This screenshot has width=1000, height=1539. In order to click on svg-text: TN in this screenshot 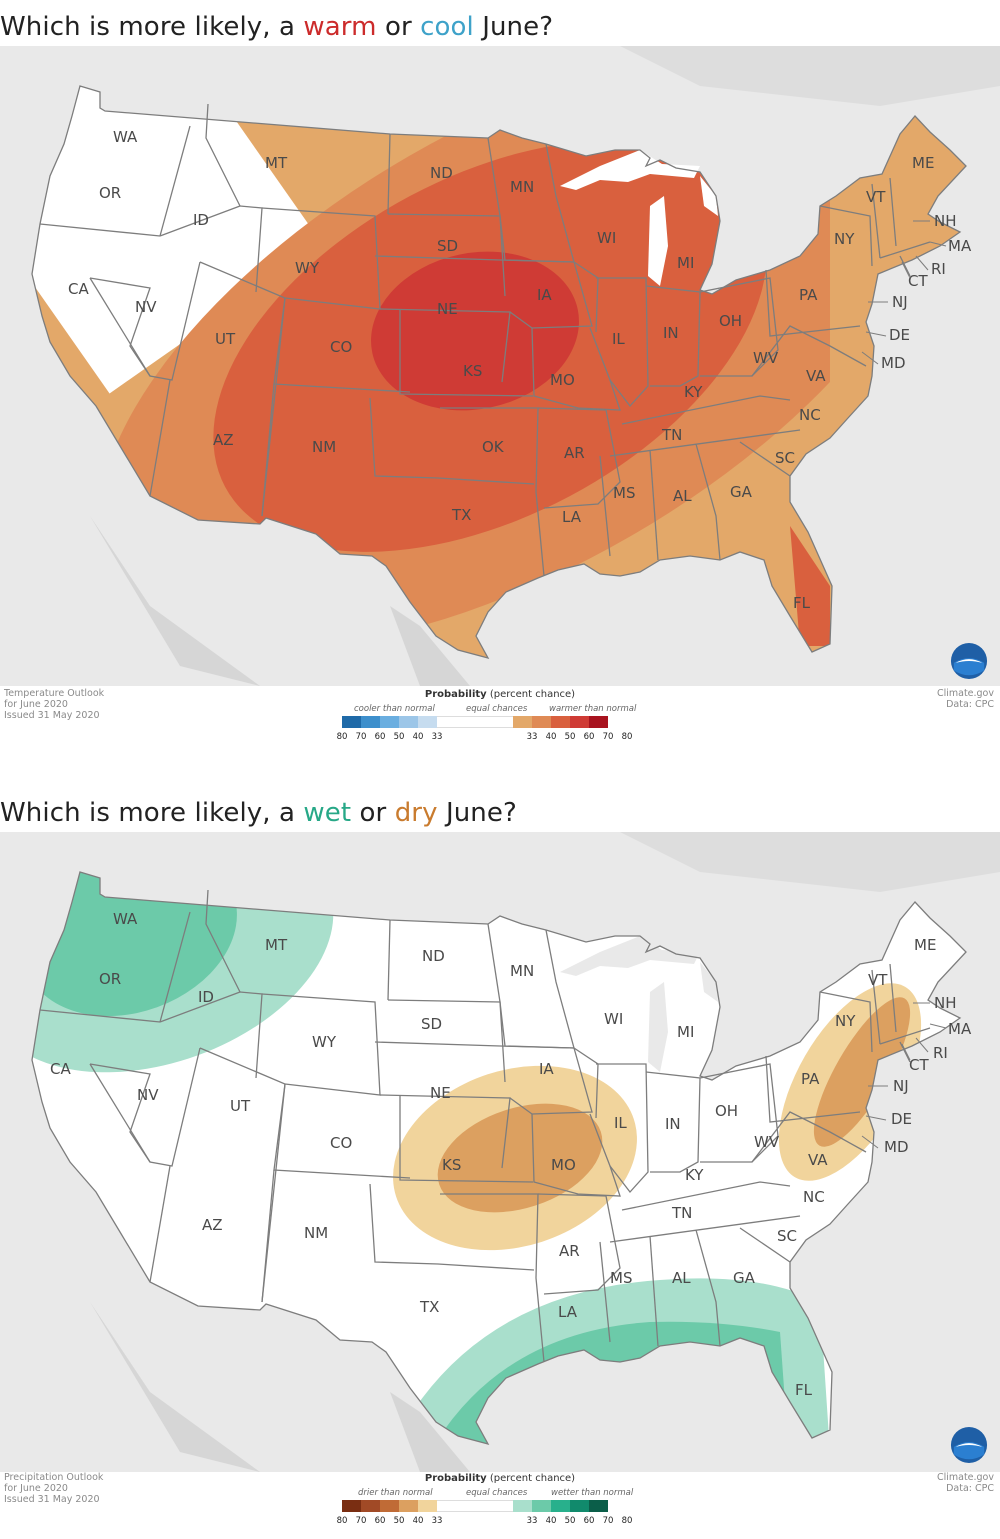, I will do `click(671, 435)`.